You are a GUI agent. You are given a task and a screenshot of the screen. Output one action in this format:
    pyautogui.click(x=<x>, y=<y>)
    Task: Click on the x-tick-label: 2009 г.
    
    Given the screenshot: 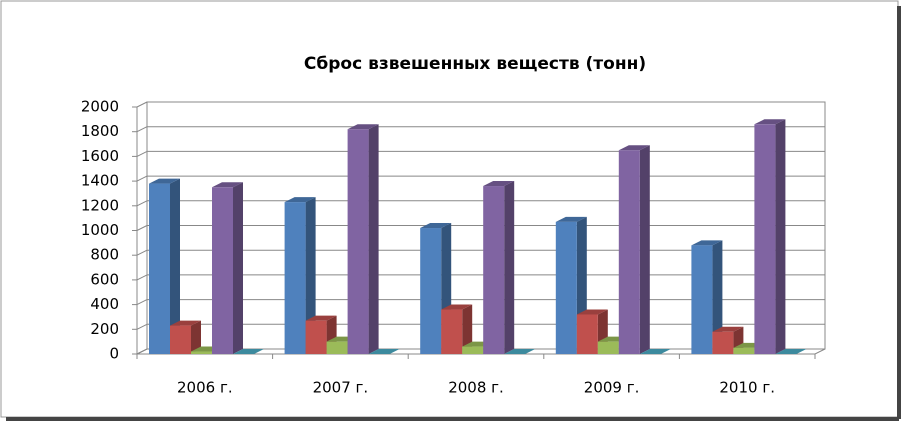 What is the action you would take?
    pyautogui.click(x=612, y=388)
    